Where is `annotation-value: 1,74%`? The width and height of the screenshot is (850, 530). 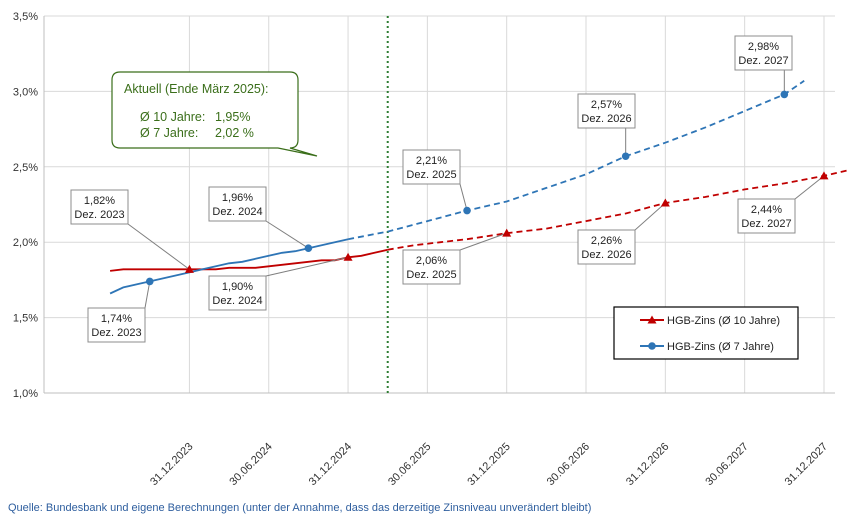 annotation-value: 1,74% is located at coordinates (116, 319).